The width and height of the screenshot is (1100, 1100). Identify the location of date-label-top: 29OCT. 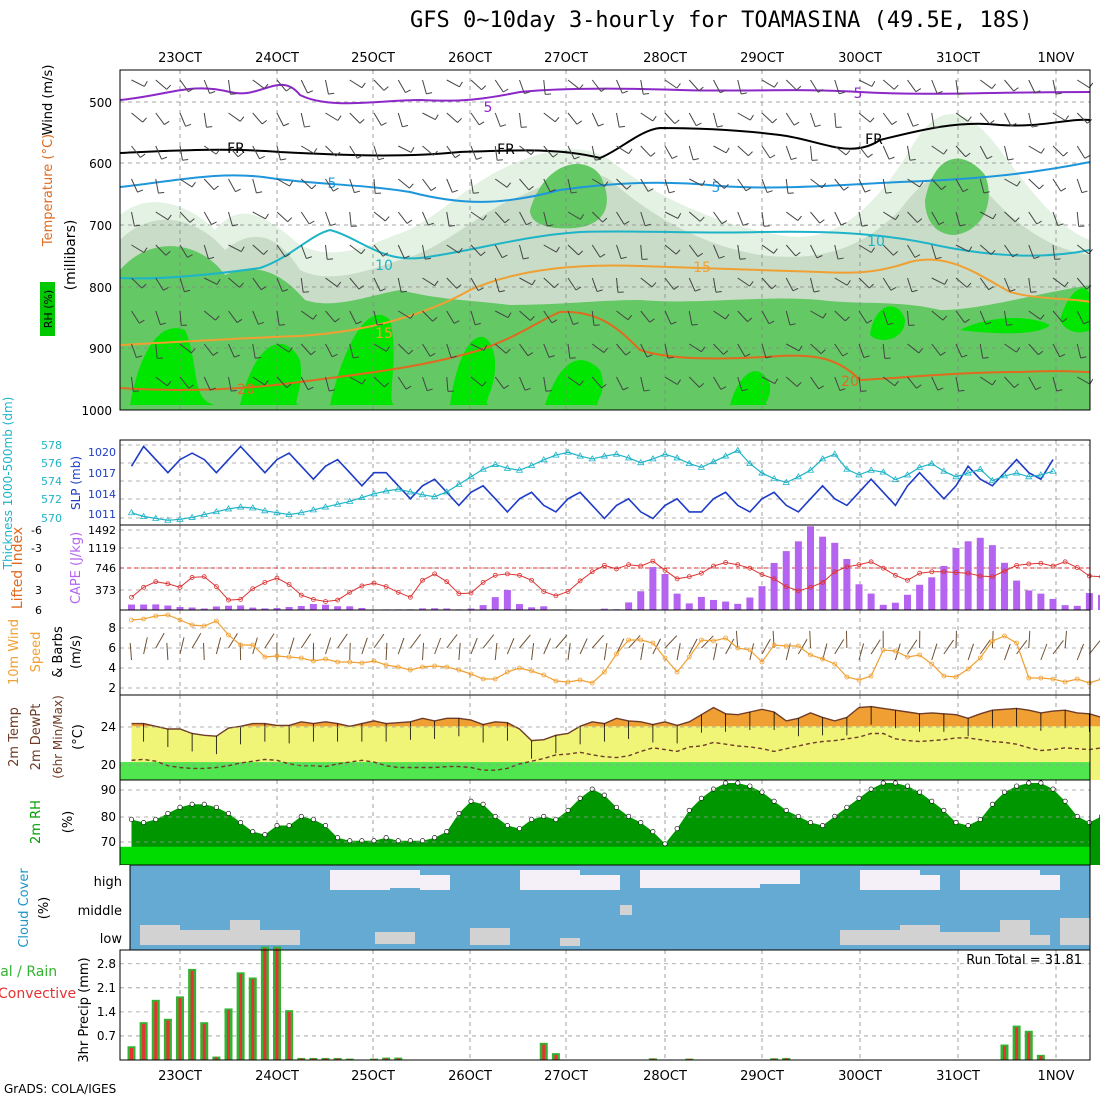
(762, 58).